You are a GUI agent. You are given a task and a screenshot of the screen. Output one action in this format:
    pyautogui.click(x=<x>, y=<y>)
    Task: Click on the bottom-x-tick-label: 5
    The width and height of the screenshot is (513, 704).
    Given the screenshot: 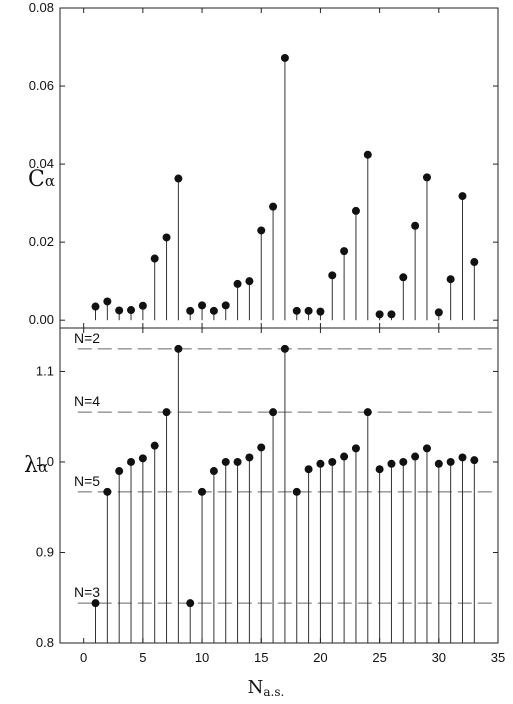 What is the action you would take?
    pyautogui.click(x=142, y=657)
    